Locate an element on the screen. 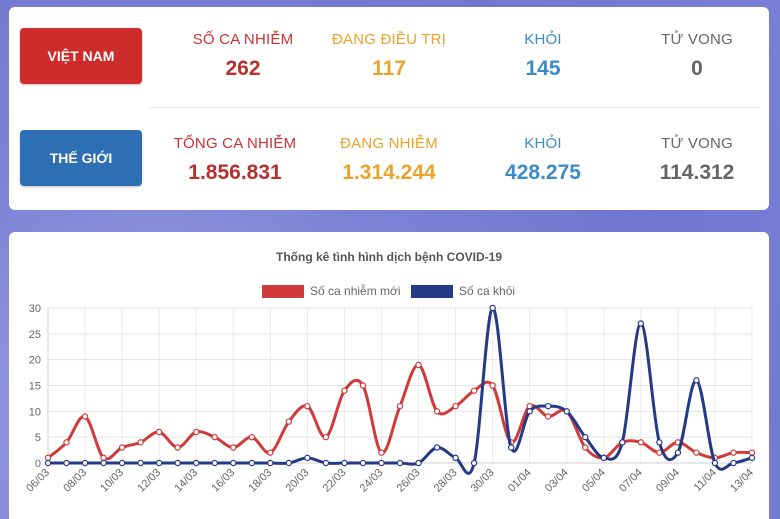 The image size is (780, 519). legend-item-recovered: Số ca khỏi is located at coordinates (463, 291).